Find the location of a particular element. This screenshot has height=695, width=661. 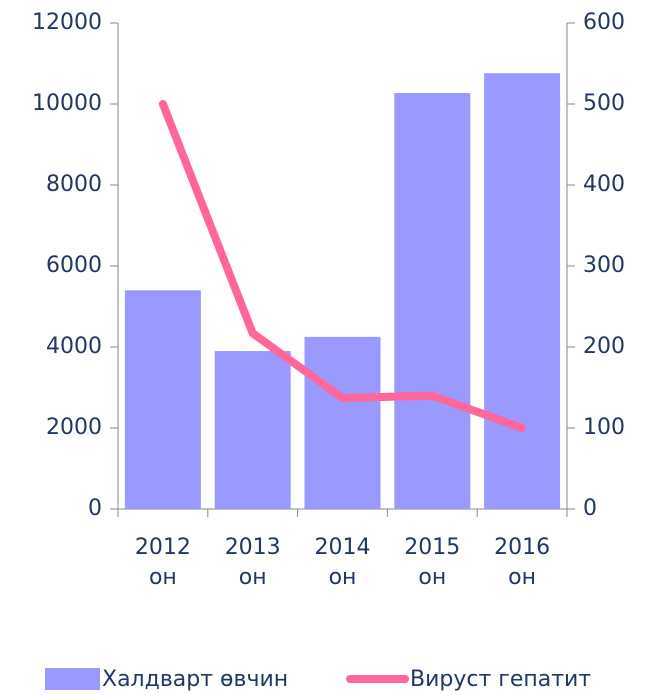

y-tick-label: 2000 is located at coordinates (74, 427).